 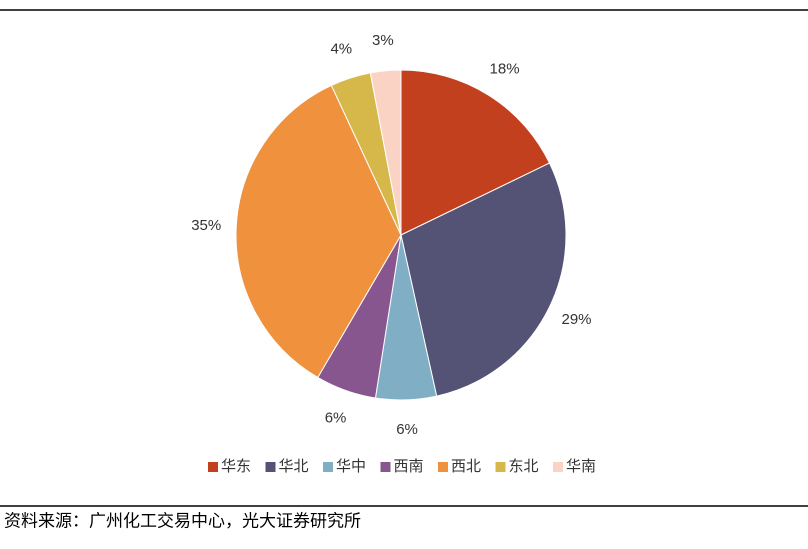 What do you see at coordinates (466, 466) in the screenshot?
I see `legend-label: 西北` at bounding box center [466, 466].